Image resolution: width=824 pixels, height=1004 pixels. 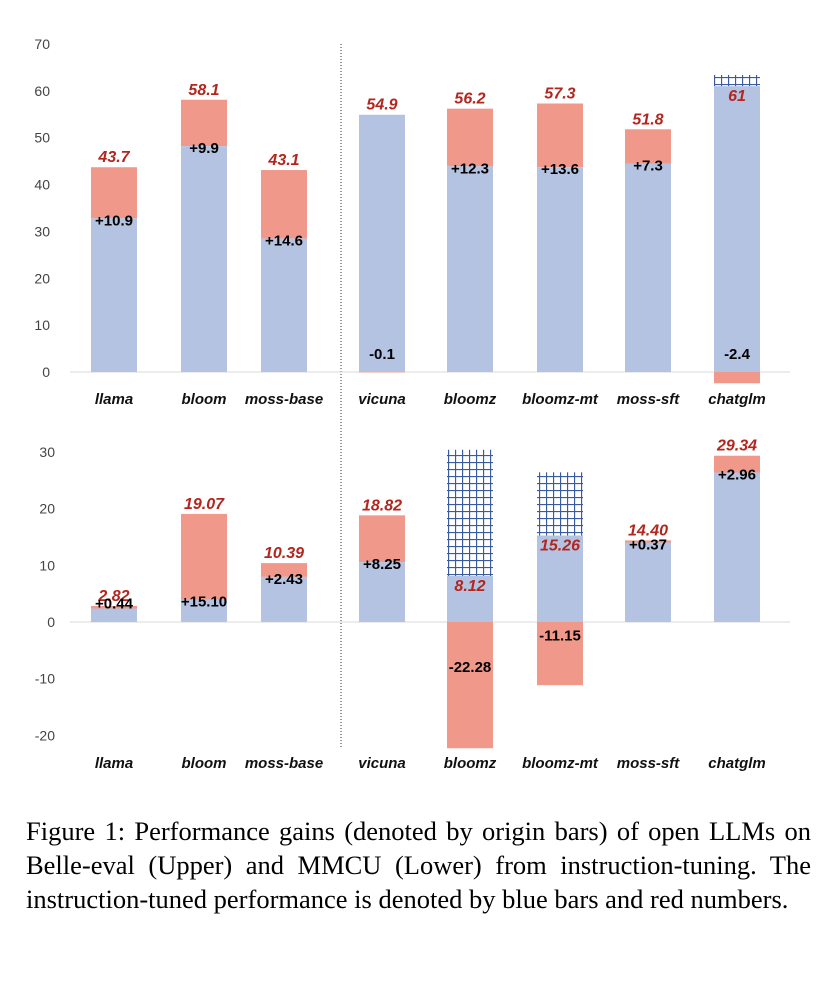 I want to click on gain-label: -0.1, so click(x=382, y=354).